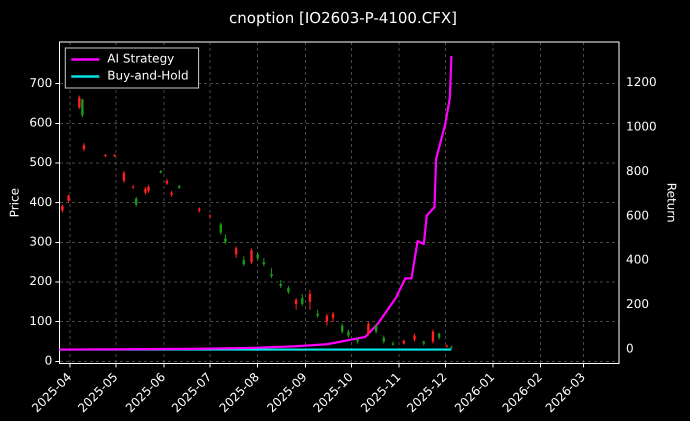 The width and height of the screenshot is (690, 421). I want to click on y-tick-label: 100, so click(40, 321).